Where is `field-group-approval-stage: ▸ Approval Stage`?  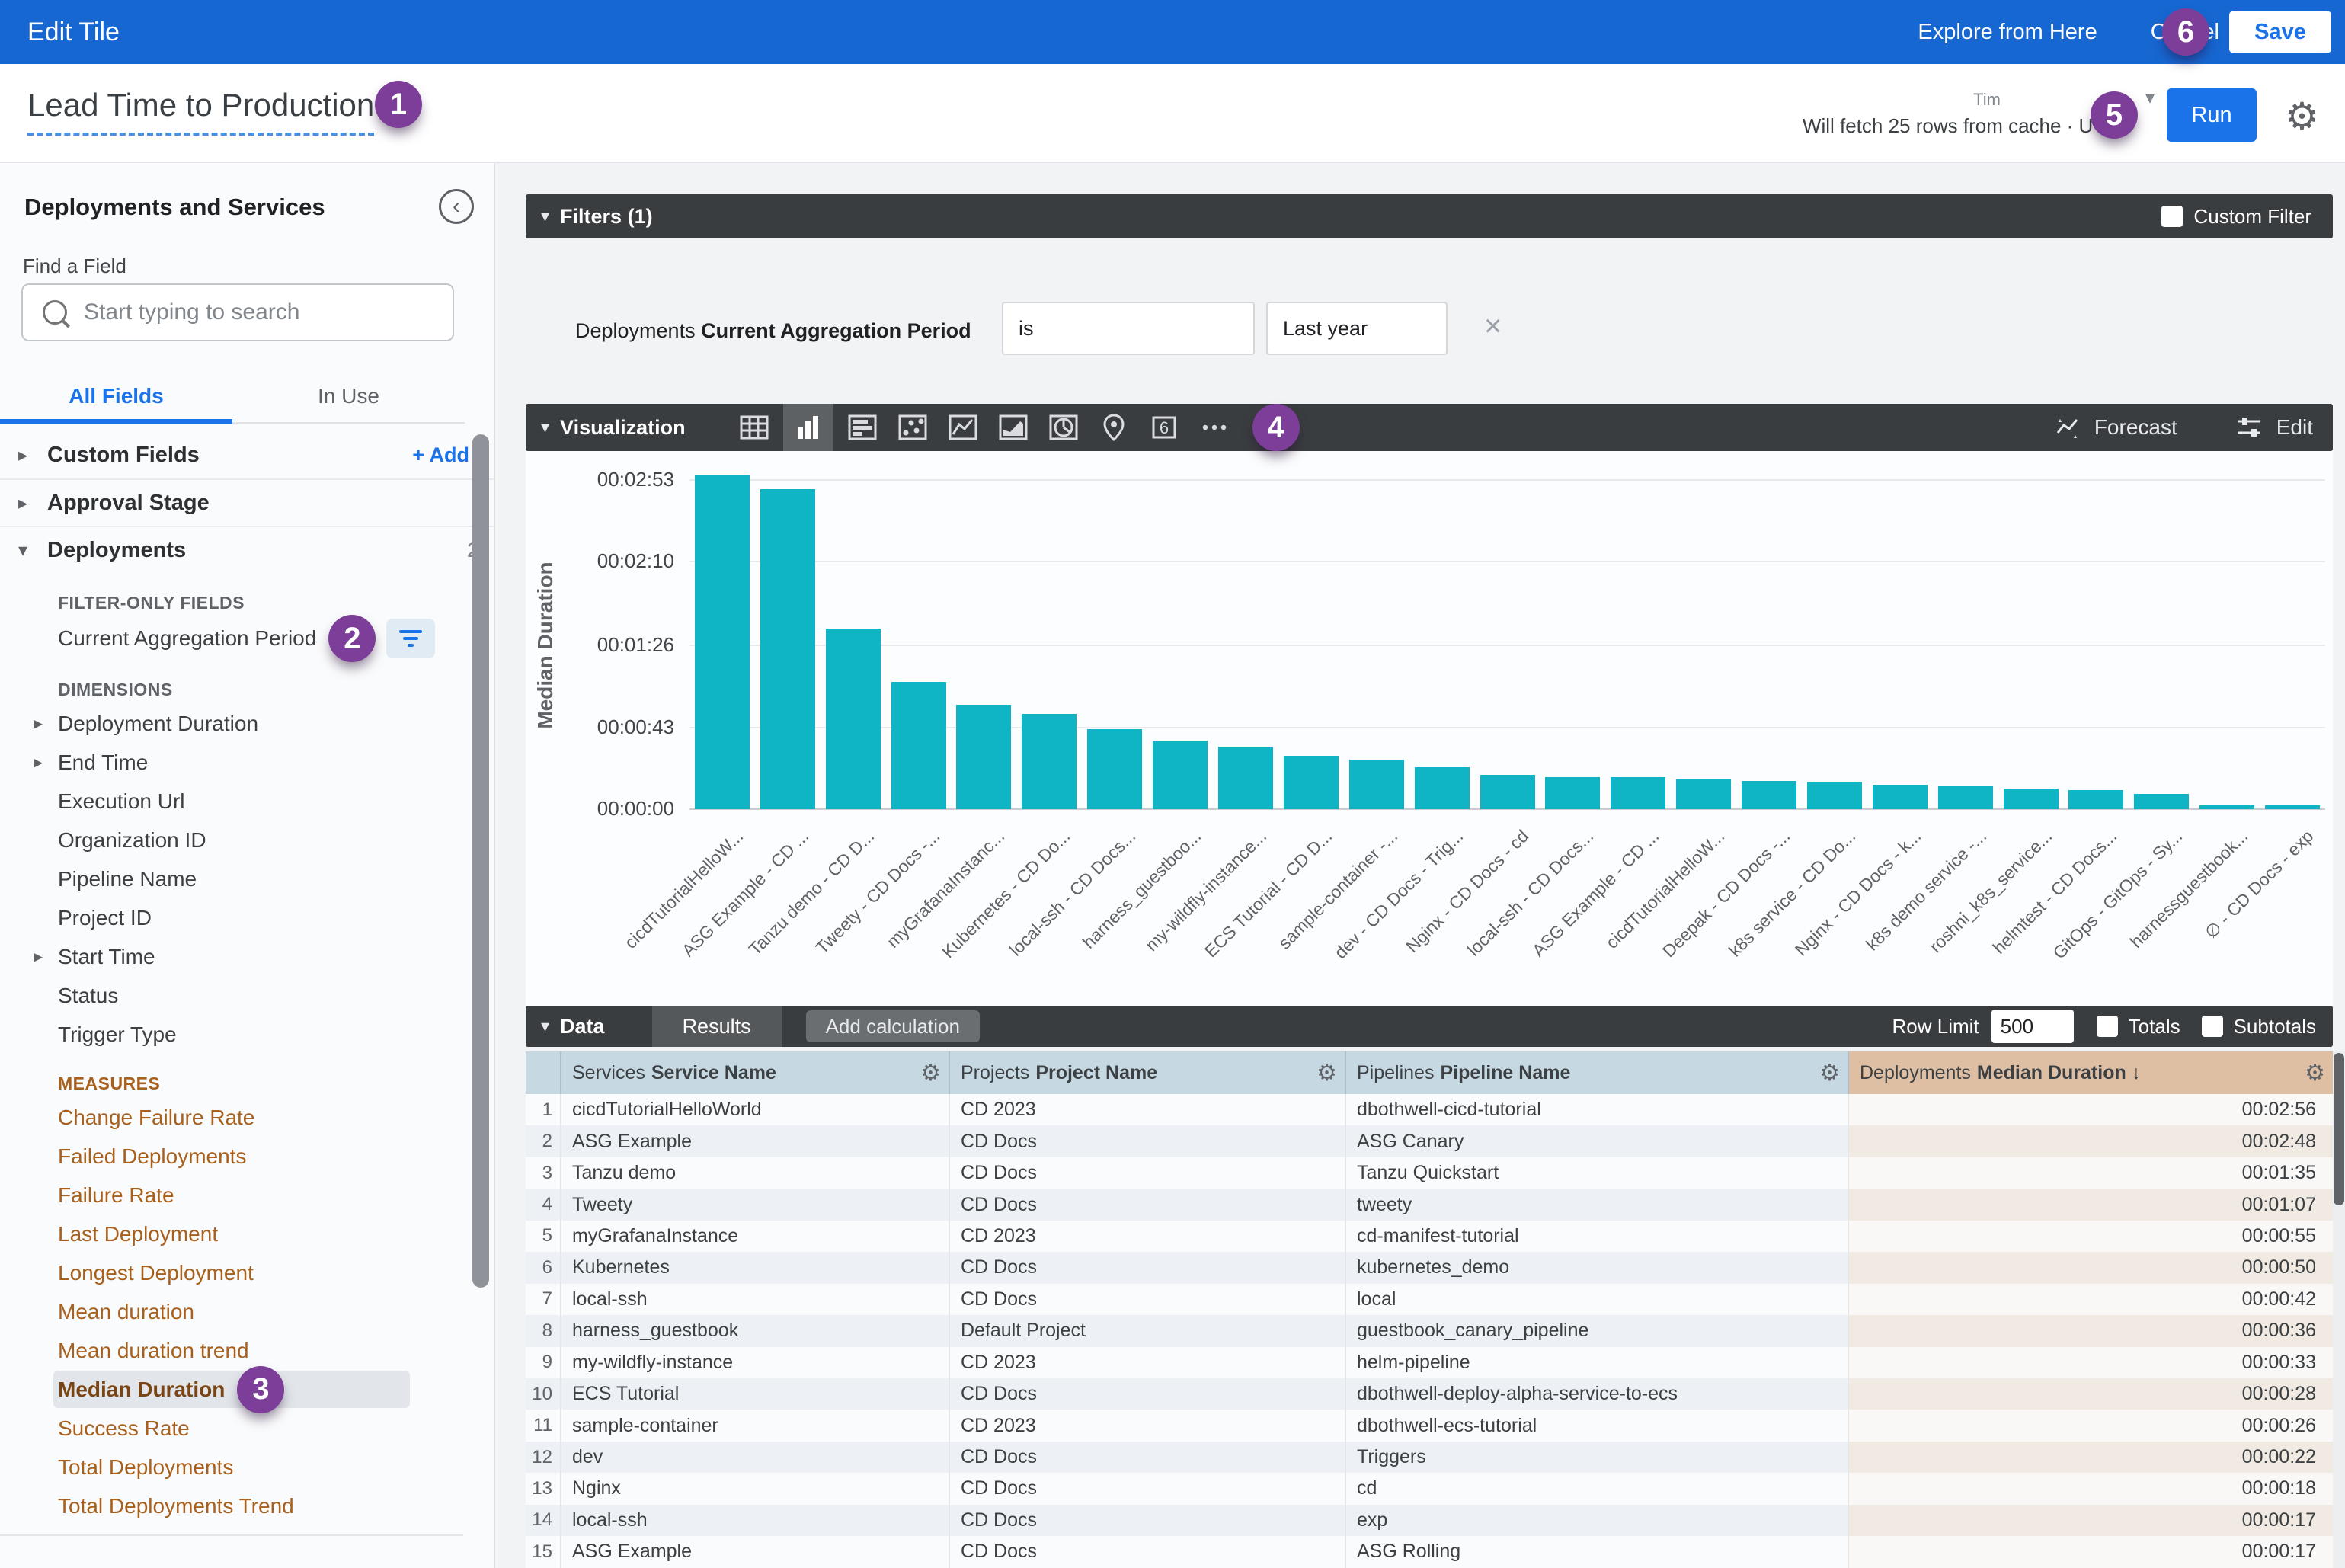
field-group-approval-stage: ▸ Approval Stage is located at coordinates (247, 502).